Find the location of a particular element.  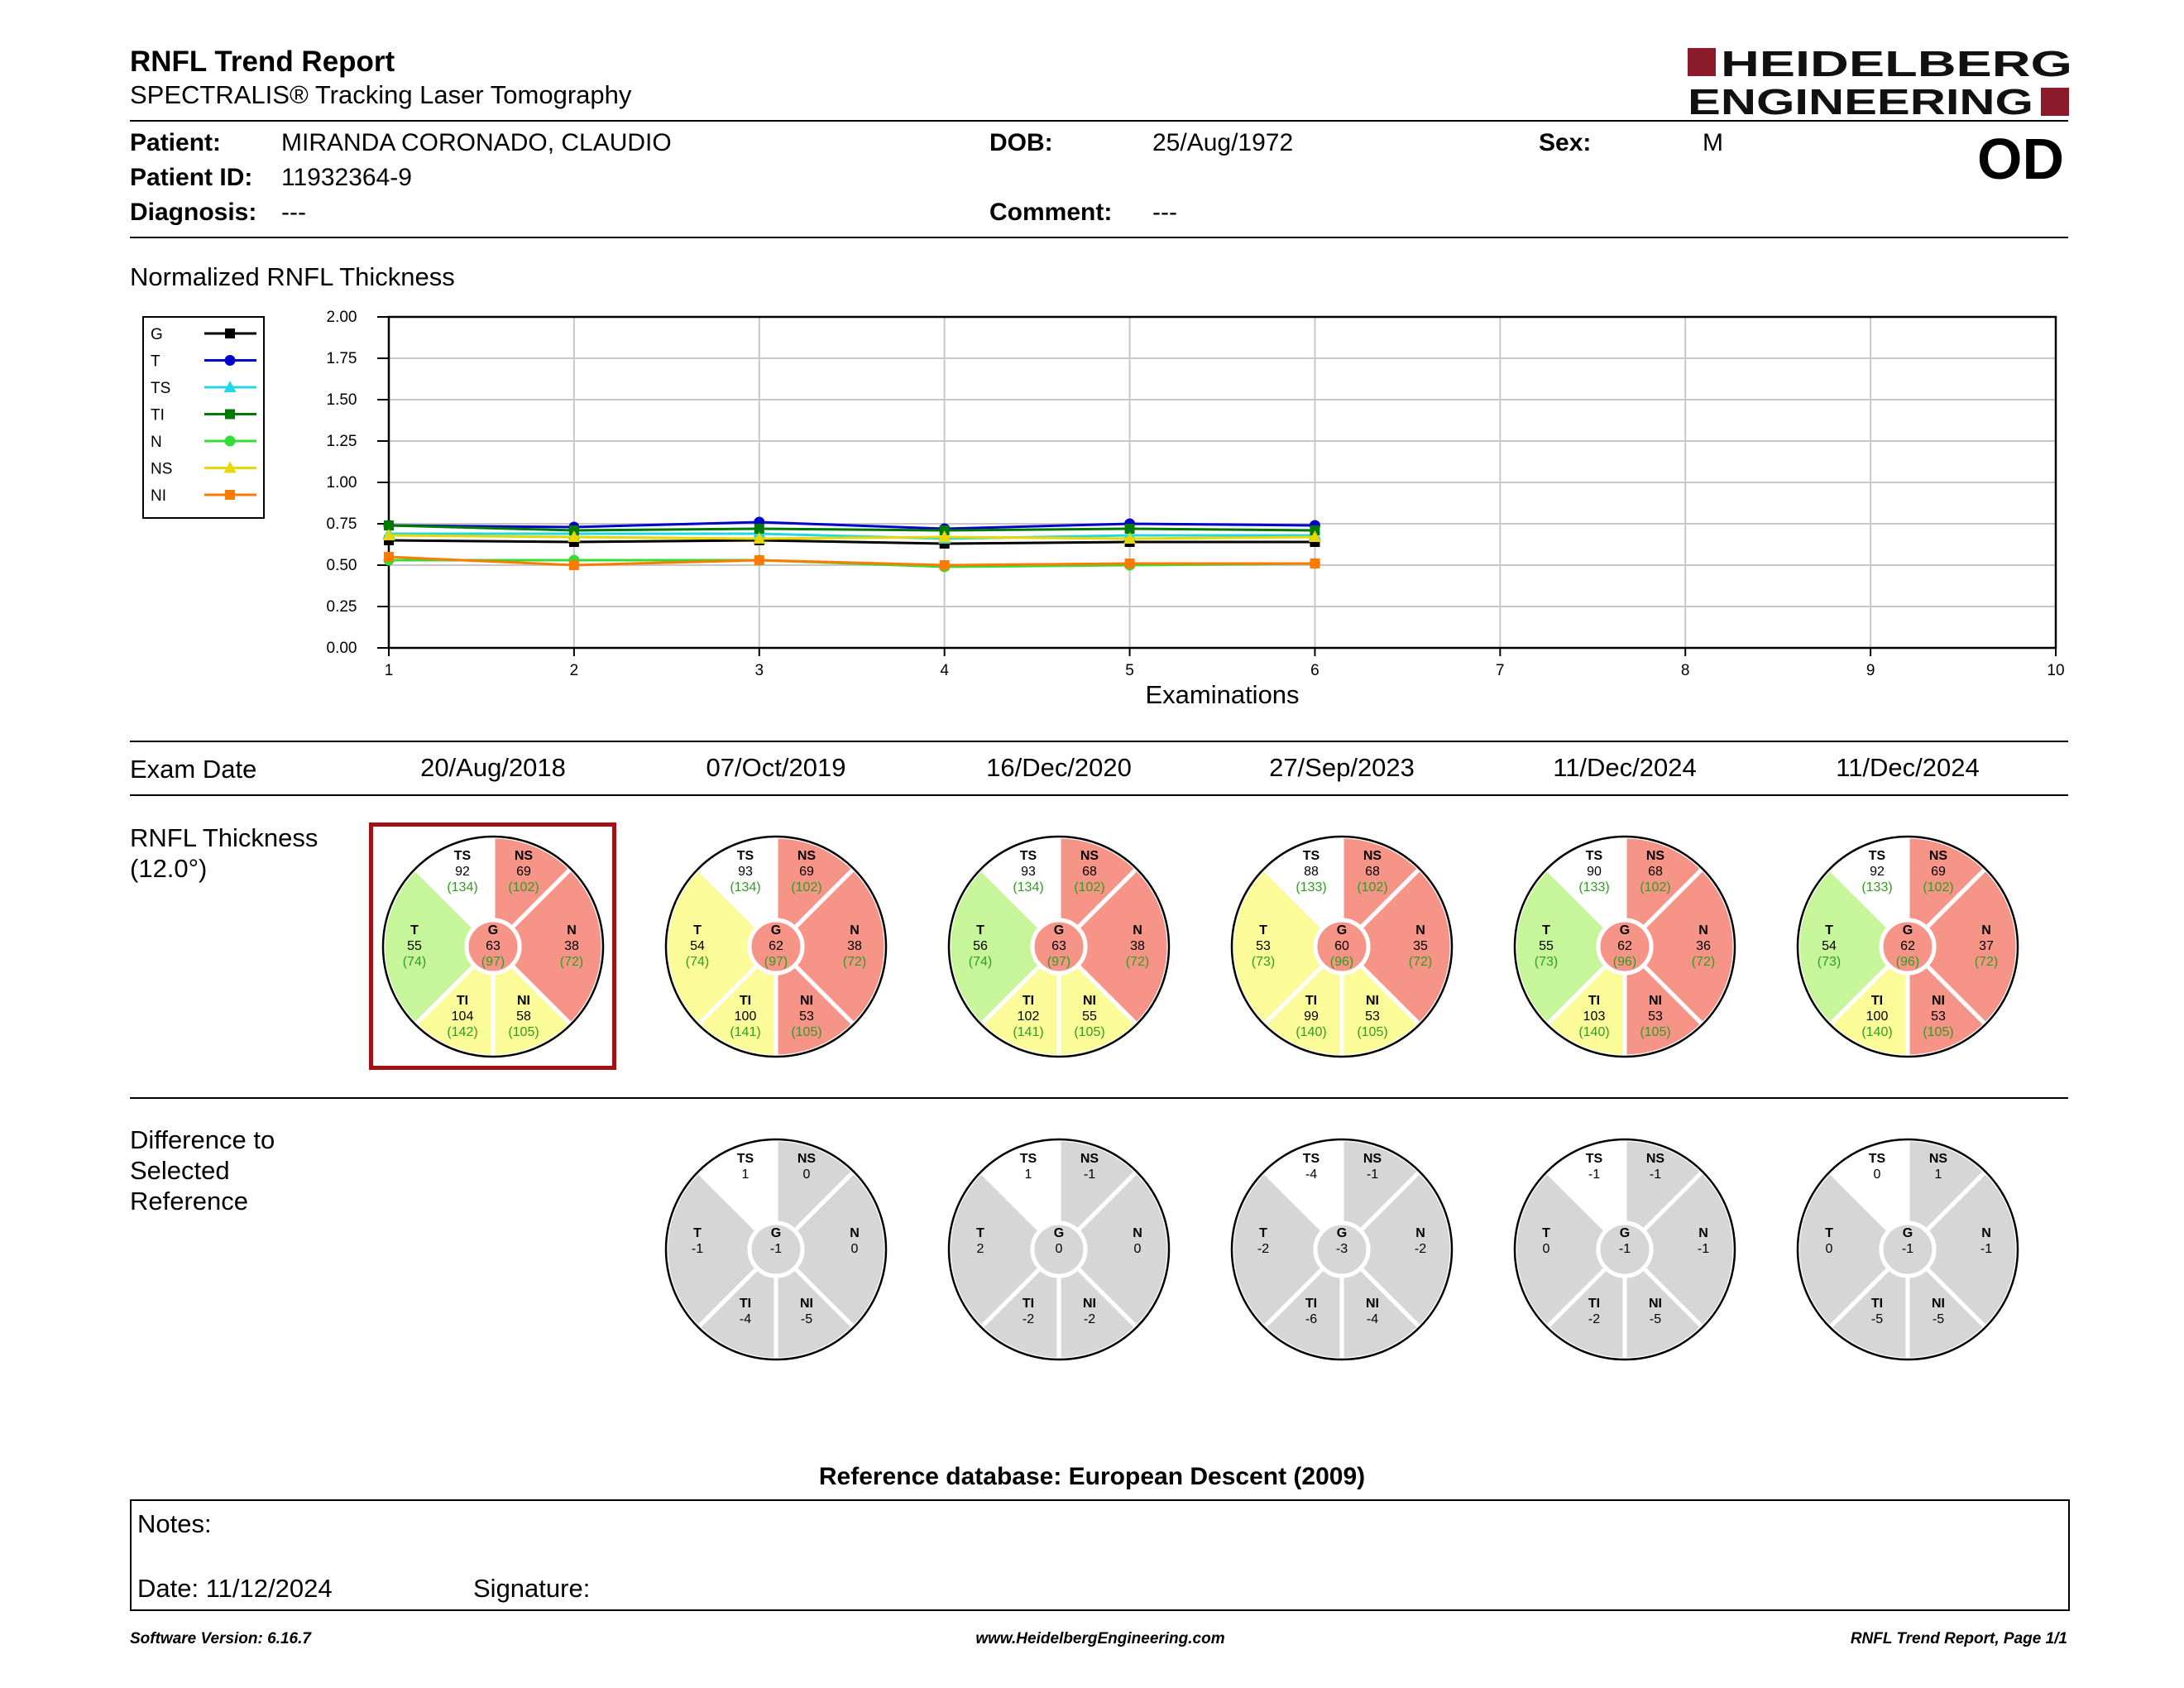

legend-label-ts: TS is located at coordinates (160, 388).